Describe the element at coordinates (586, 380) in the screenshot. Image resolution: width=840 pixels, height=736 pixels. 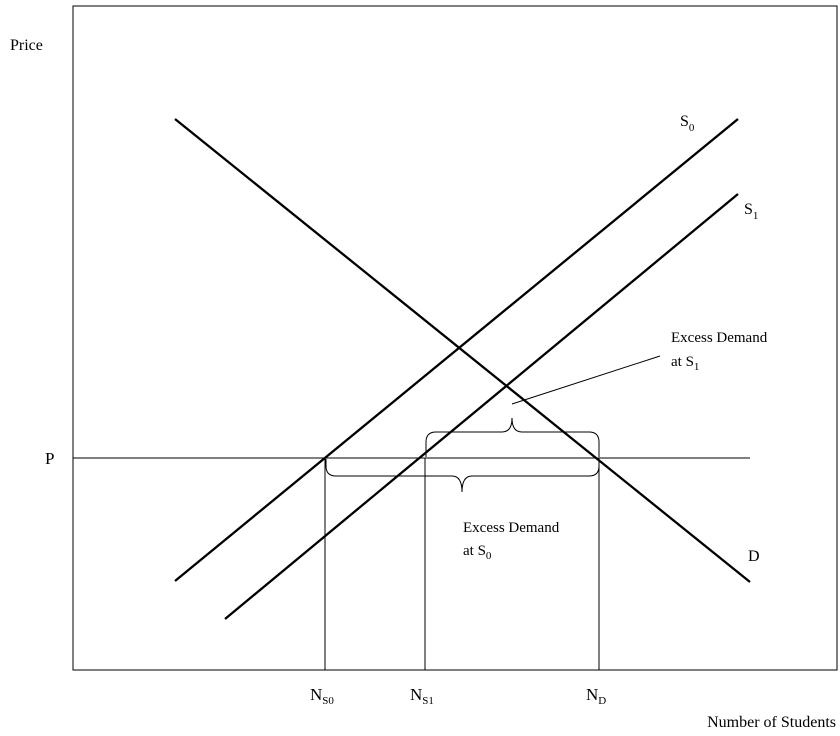
I see `excess-demand-s1-leader` at that location.